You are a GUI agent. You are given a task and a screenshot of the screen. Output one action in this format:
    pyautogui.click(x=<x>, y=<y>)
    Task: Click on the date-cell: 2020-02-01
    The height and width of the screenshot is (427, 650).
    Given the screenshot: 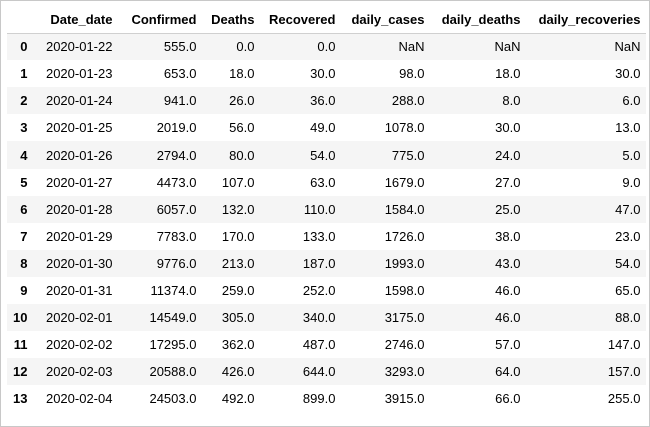 What is the action you would take?
    pyautogui.click(x=79, y=318)
    